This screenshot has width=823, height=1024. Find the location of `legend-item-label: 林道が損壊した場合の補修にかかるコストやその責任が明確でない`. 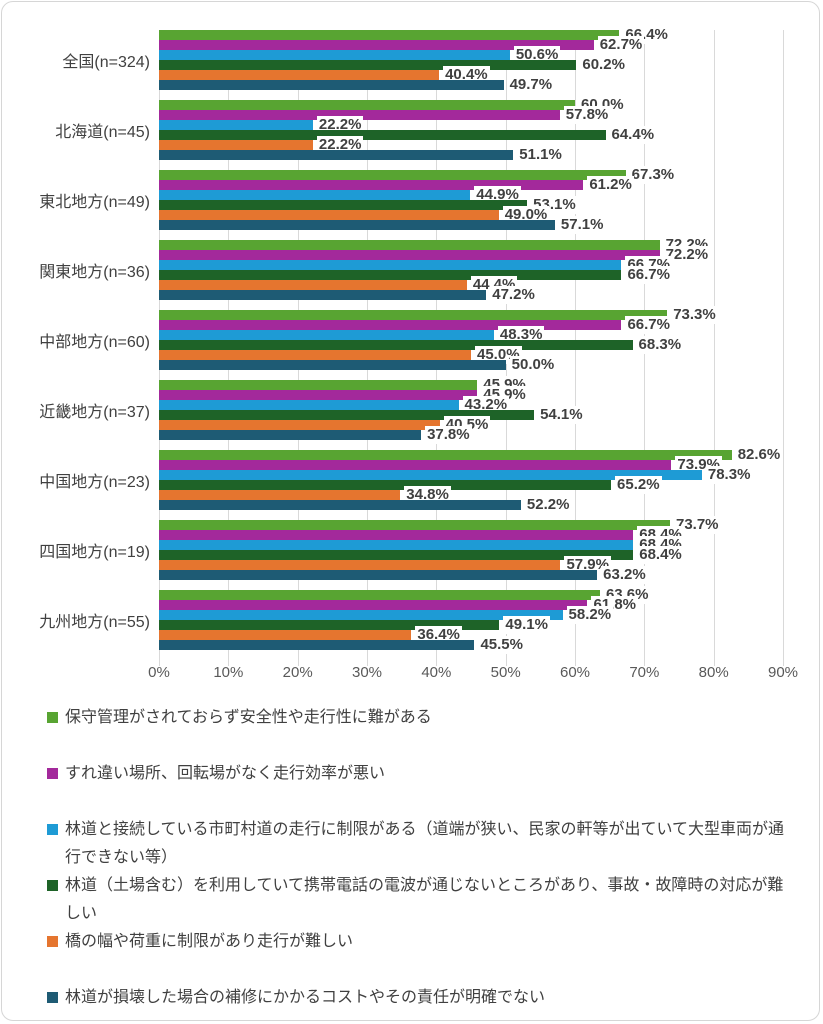

legend-item-label: 林道が損壊した場合の補修にかかるコストやその責任が明確でない is located at coordinates (305, 997).